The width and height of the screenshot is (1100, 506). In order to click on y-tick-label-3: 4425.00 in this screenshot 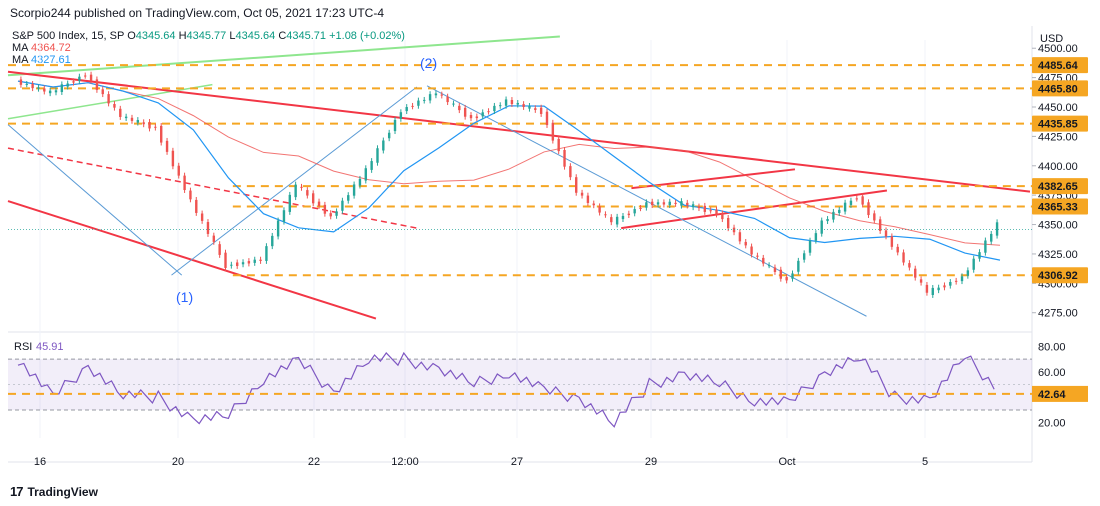, I will do `click(1058, 137)`.